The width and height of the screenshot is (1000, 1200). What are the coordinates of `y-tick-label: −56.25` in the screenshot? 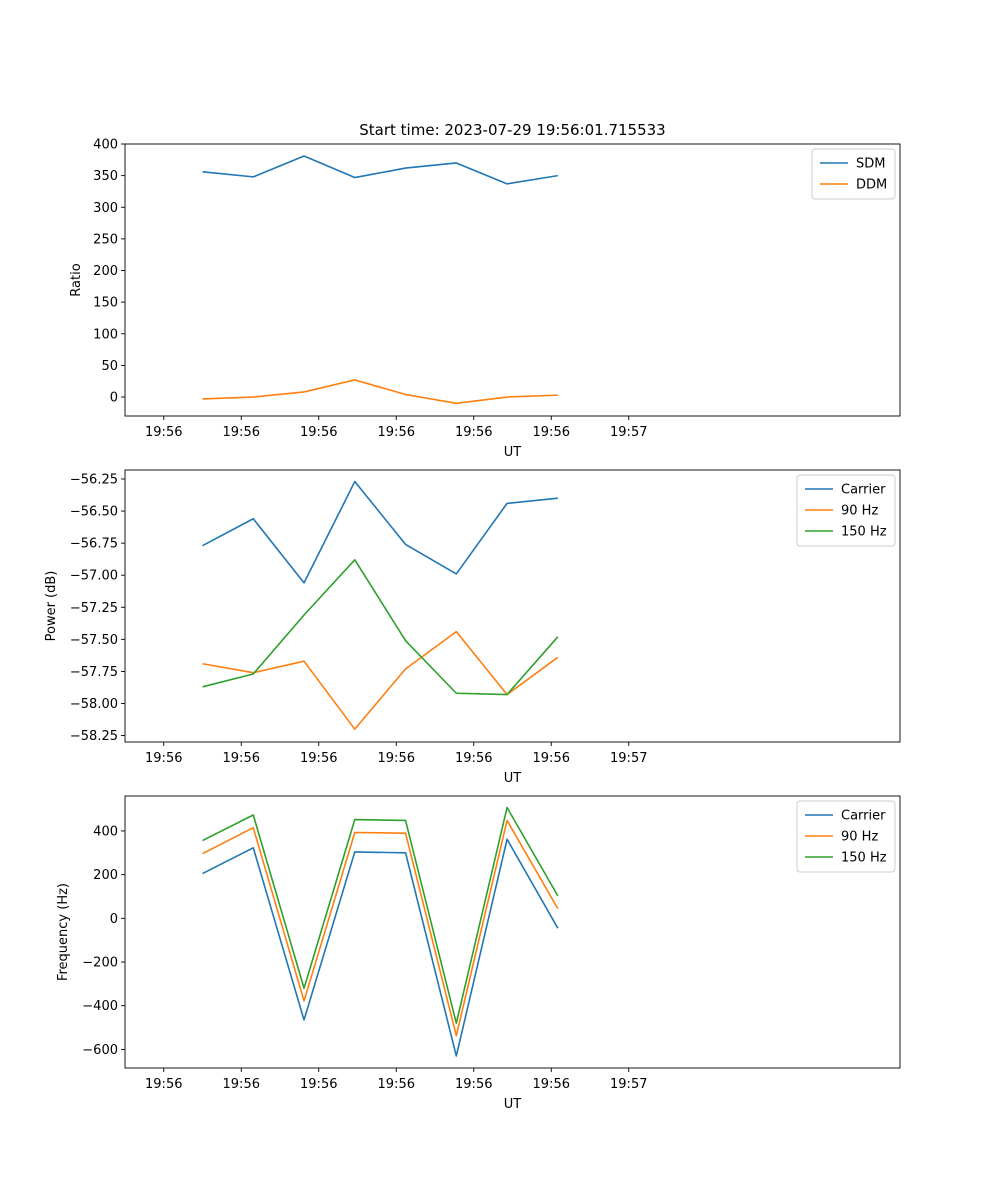 It's located at (94, 479).